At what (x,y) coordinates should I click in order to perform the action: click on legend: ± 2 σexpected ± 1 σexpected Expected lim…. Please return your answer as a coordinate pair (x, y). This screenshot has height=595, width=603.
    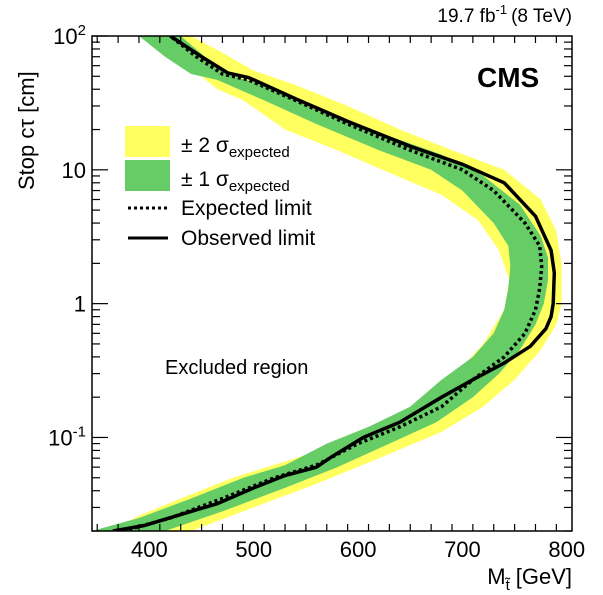
    Looking at the image, I should click on (220, 188).